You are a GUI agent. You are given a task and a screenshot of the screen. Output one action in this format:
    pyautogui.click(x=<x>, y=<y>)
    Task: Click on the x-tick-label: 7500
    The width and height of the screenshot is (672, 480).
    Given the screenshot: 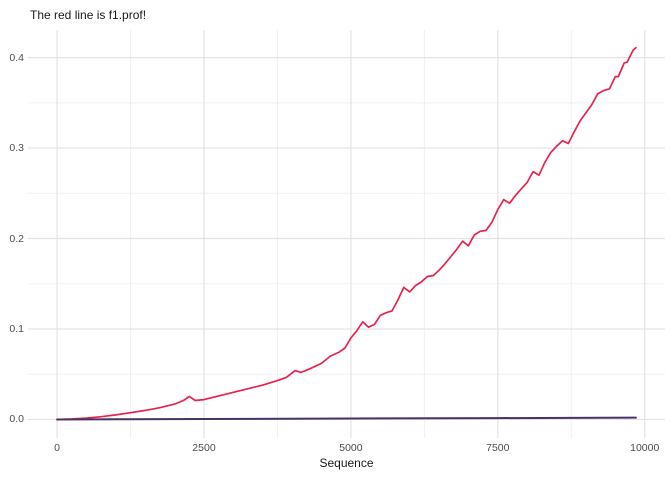 What is the action you would take?
    pyautogui.click(x=498, y=448)
    